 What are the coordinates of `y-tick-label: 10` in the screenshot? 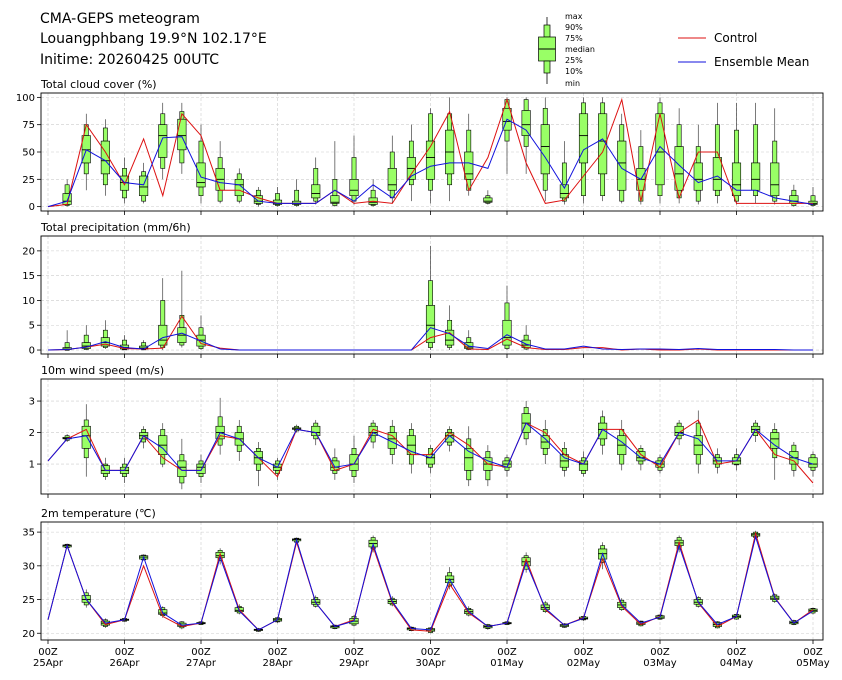 It's located at (28, 301).